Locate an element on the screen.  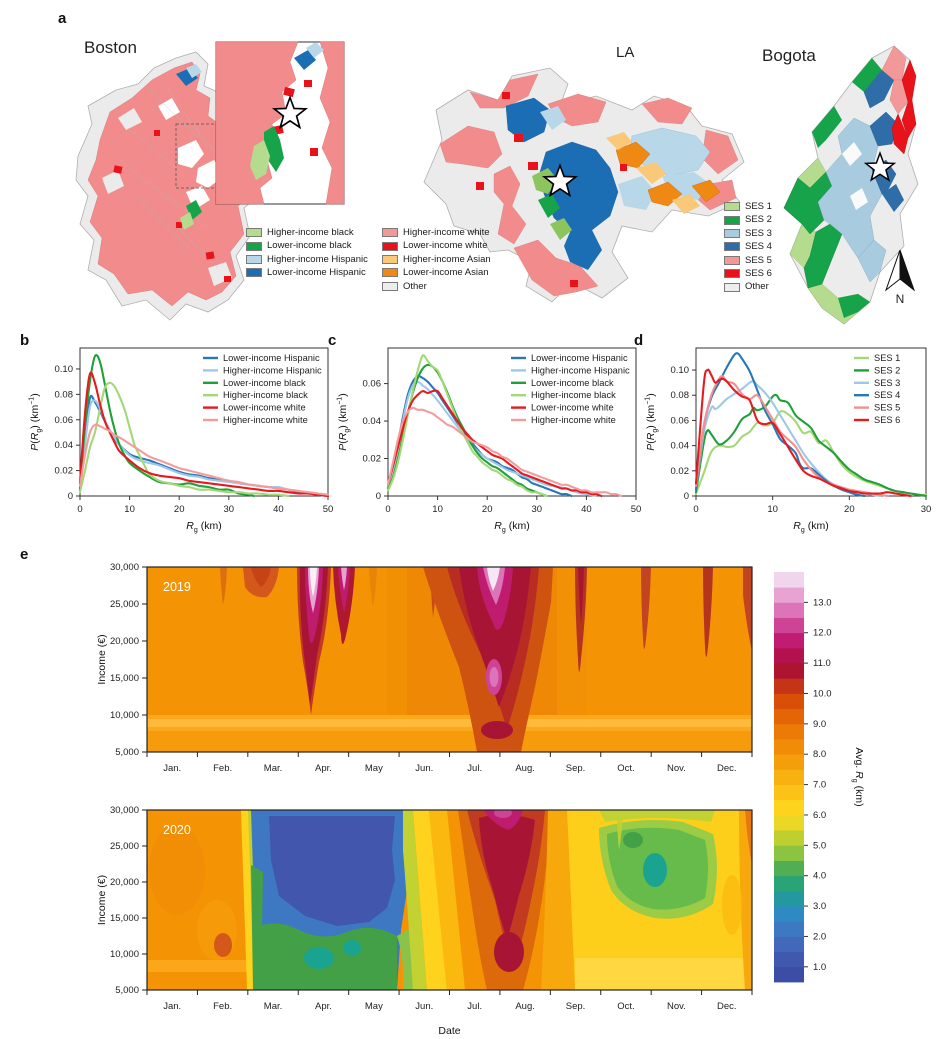
legend-label: SES 4 is located at coordinates (758, 247).